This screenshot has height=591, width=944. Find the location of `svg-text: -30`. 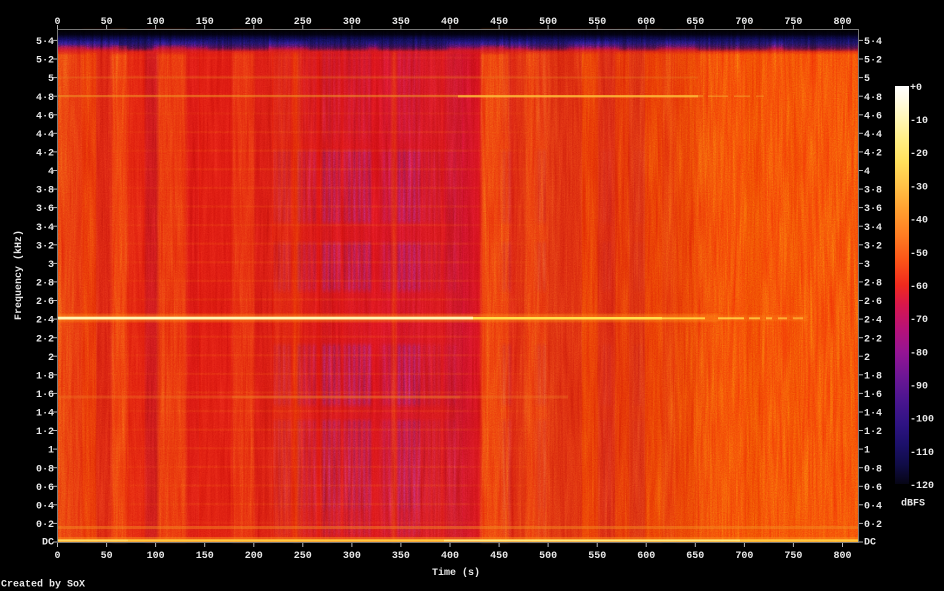

svg-text: -30 is located at coordinates (919, 187).